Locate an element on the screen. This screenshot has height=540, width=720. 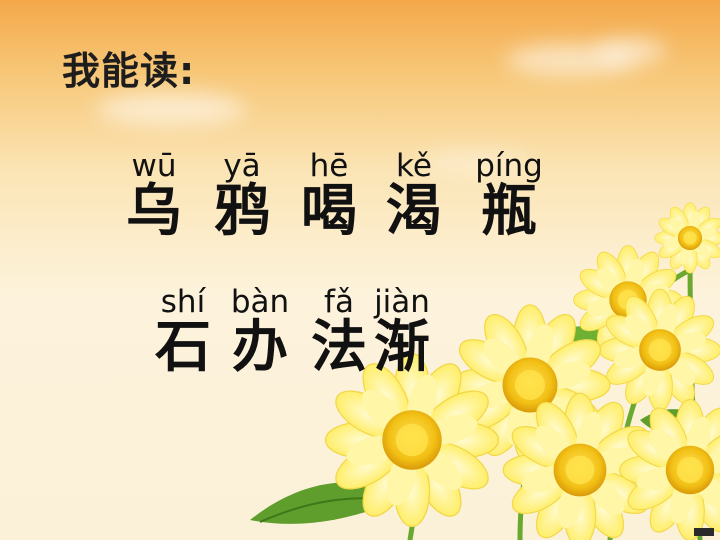
pinyin-label: píng is located at coordinates (509, 166).